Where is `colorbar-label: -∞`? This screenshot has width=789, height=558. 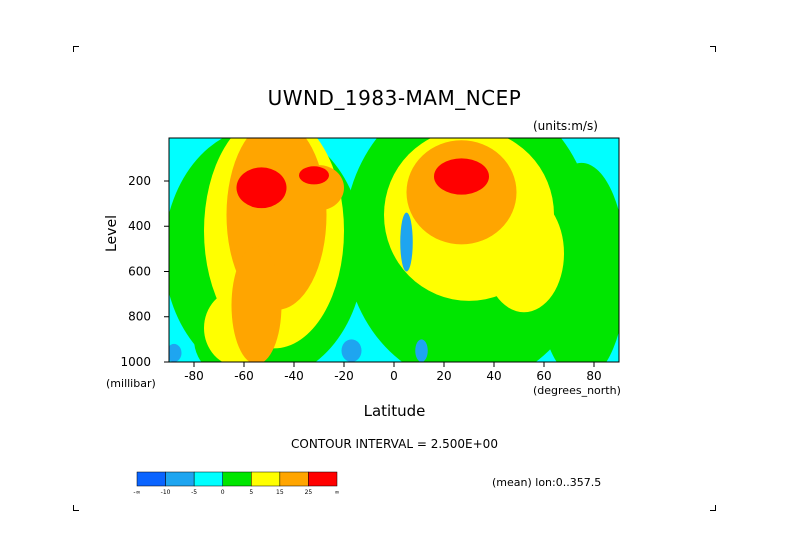
colorbar-label: -∞ is located at coordinates (136, 492).